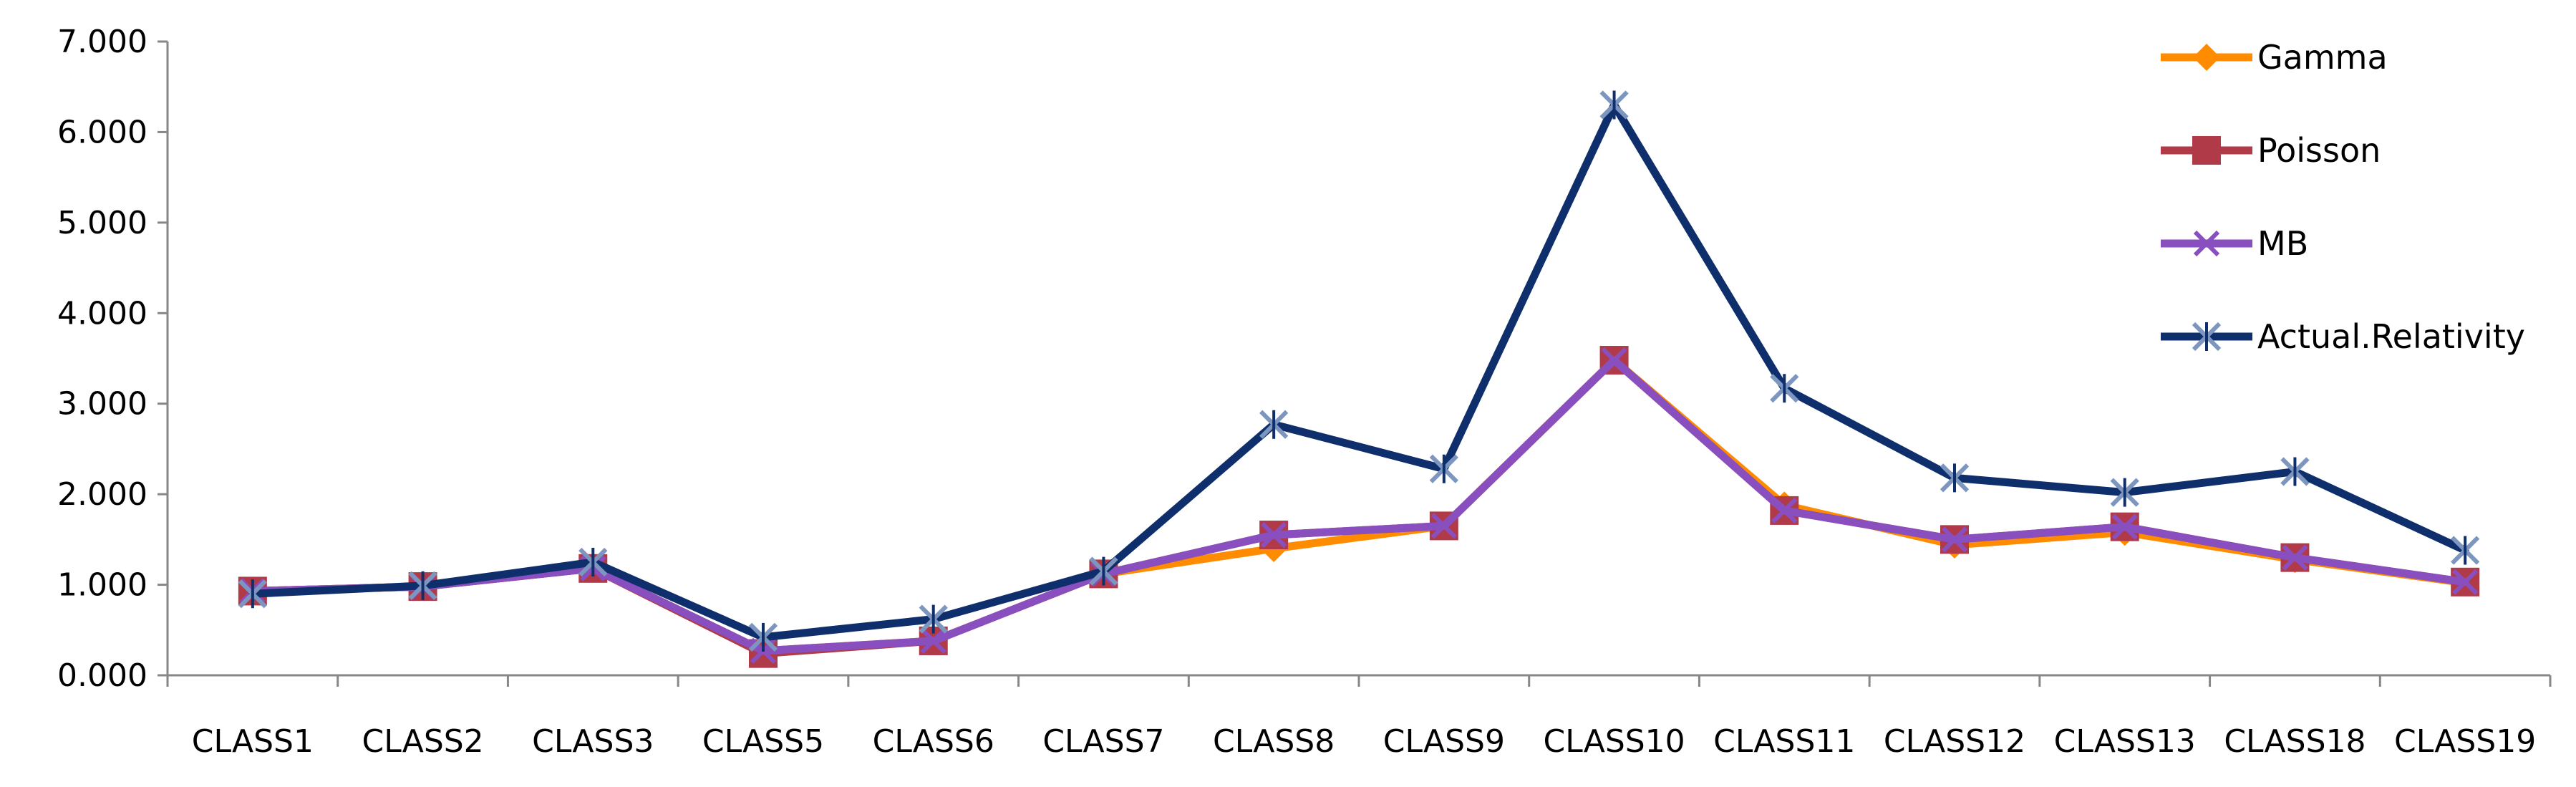 Image resolution: width=2576 pixels, height=787 pixels. What do you see at coordinates (934, 741) in the screenshot?
I see `x-tick-label: CLASS6` at bounding box center [934, 741].